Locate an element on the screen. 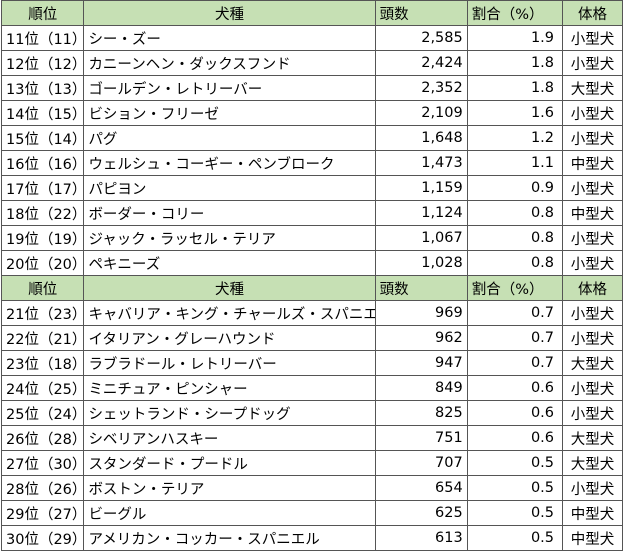 The image size is (624, 553). cell-count: 751 is located at coordinates (421, 438).